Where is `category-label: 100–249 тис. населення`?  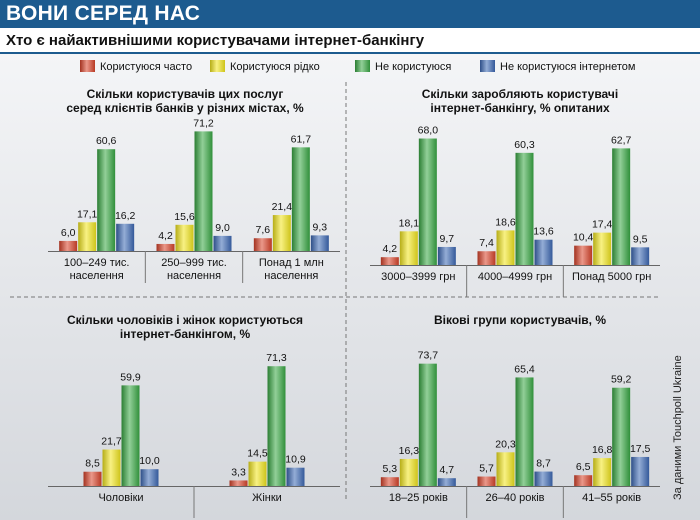
category-label: 100–249 тис. населення is located at coordinates (97, 269).